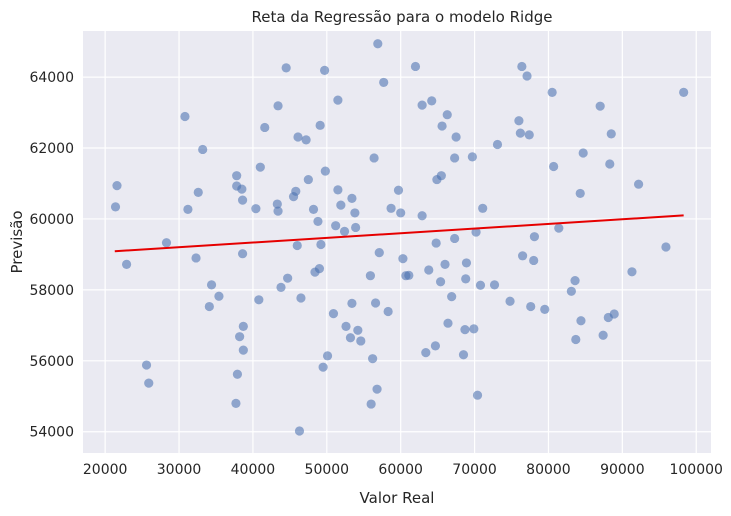  What do you see at coordinates (474, 470) in the screenshot?
I see `x-tick-label: 70000` at bounding box center [474, 470].